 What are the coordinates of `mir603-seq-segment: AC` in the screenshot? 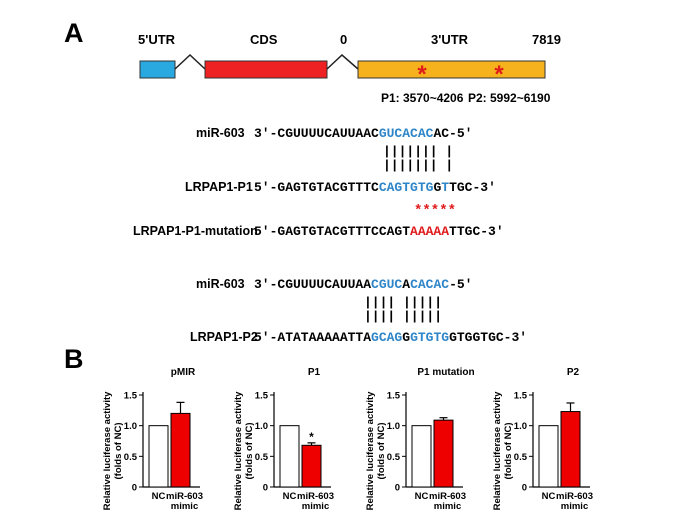 It's located at (441, 133).